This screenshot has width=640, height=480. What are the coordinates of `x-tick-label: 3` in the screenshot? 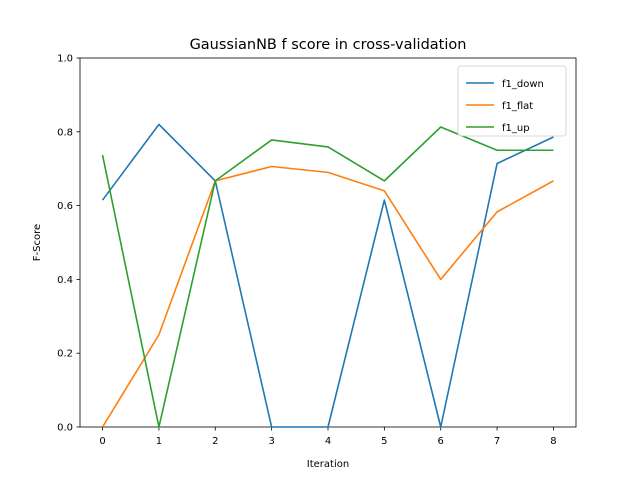 It's located at (271, 441).